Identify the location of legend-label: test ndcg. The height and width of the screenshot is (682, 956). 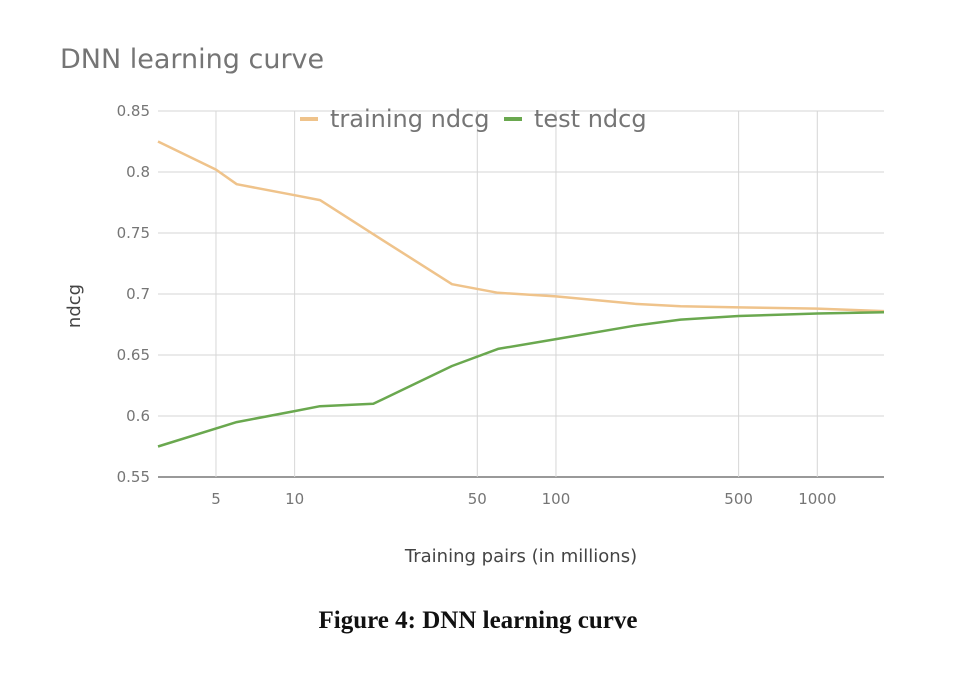
(590, 119).